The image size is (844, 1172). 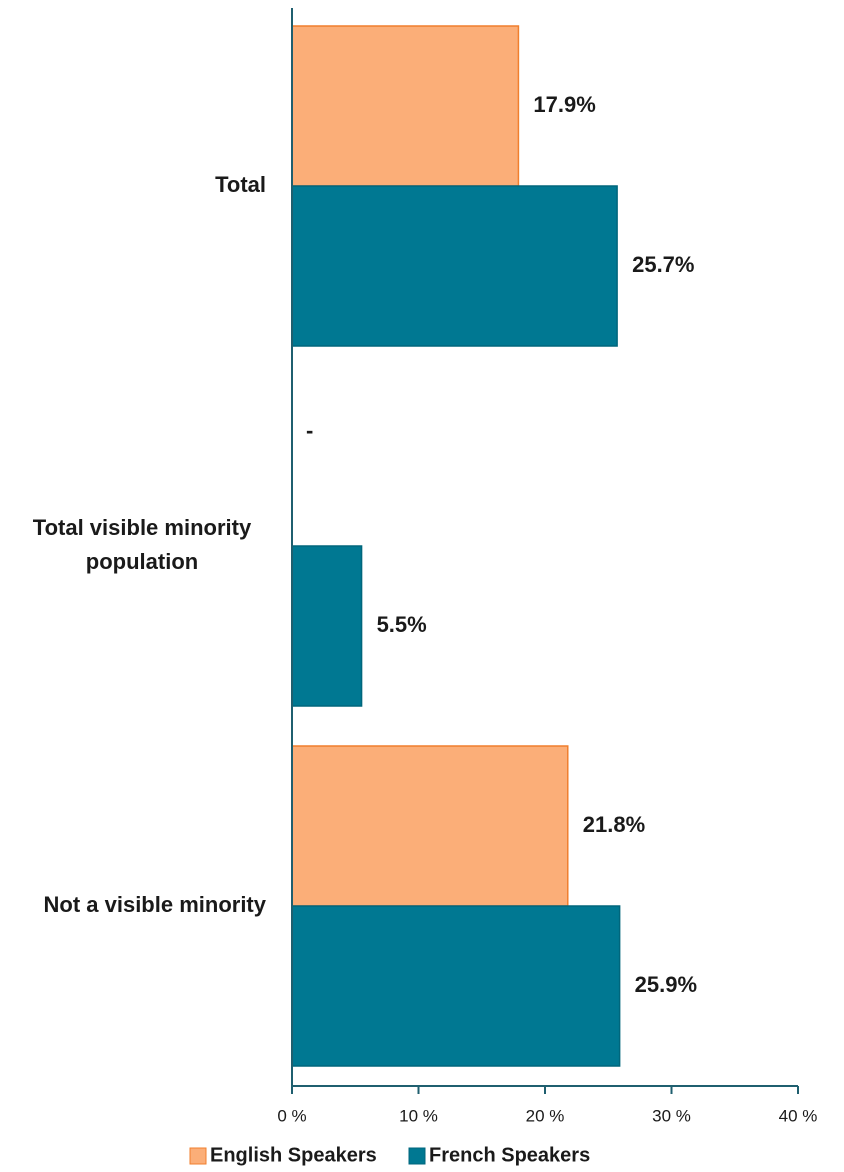 I want to click on x-tick-label-0: 0 %, so click(x=291, y=1115).